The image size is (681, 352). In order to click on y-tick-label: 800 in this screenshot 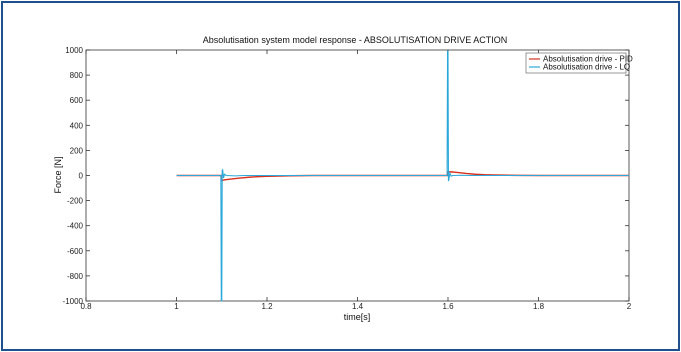, I will do `click(77, 75)`.